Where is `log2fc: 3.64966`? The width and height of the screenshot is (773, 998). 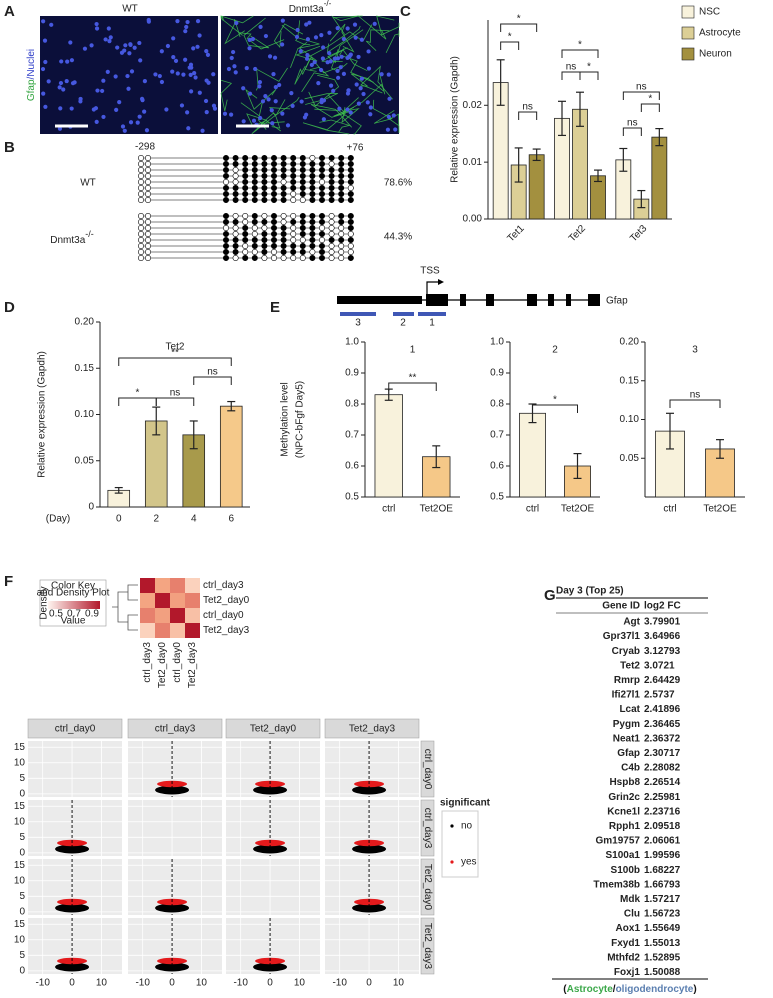 log2fc: 3.64966 is located at coordinates (662, 636).